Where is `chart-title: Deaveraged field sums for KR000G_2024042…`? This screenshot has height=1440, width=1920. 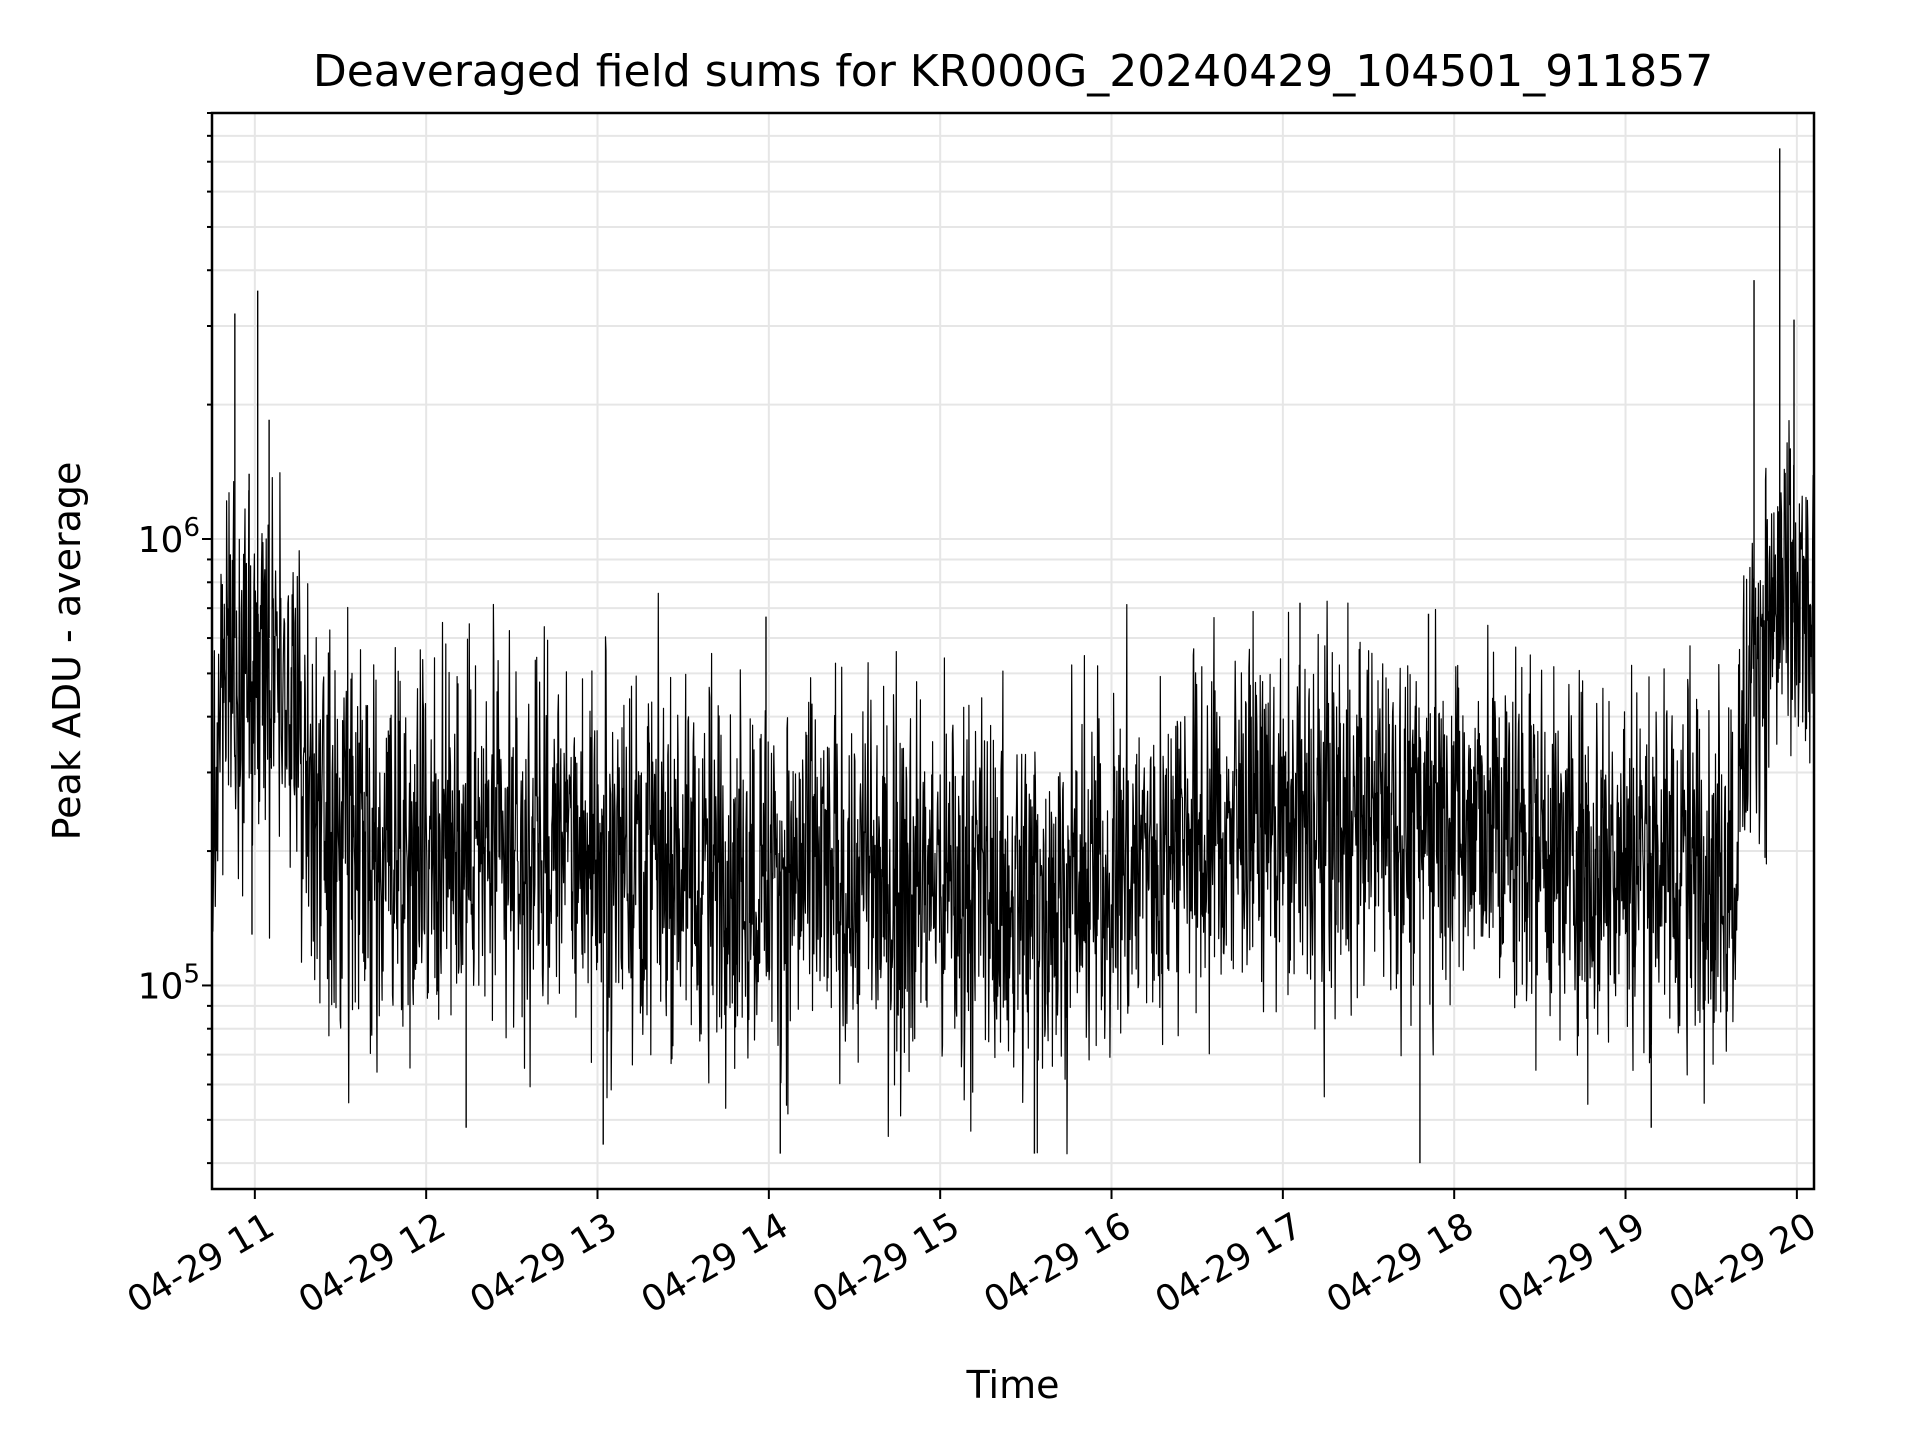 chart-title: Deaveraged field sums for KR000G_2024042… is located at coordinates (1013, 71).